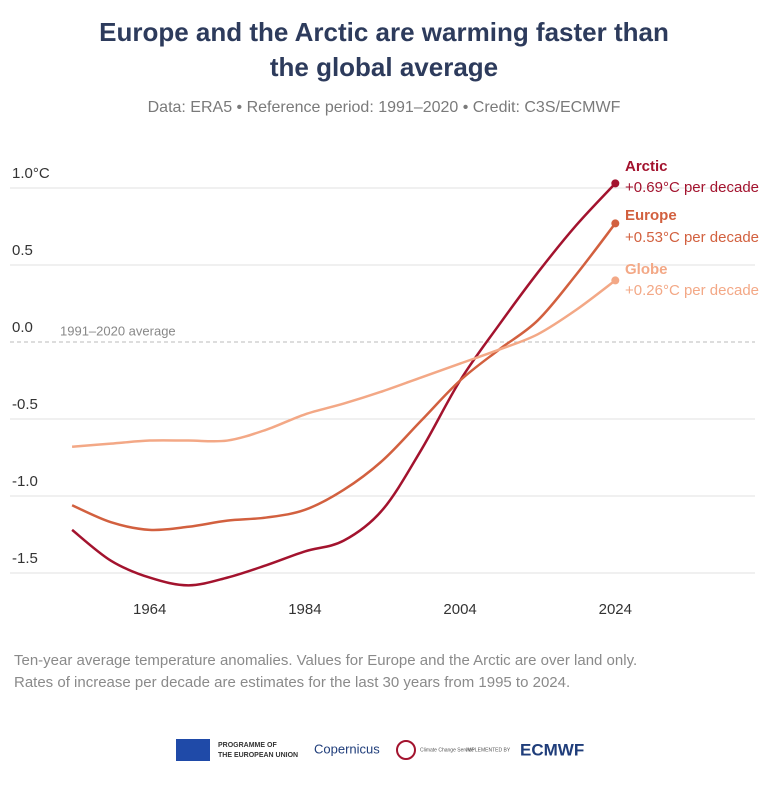 This screenshot has width=768, height=795. Describe the element at coordinates (459, 609) in the screenshot. I see `x-tick-label: 2004` at that location.